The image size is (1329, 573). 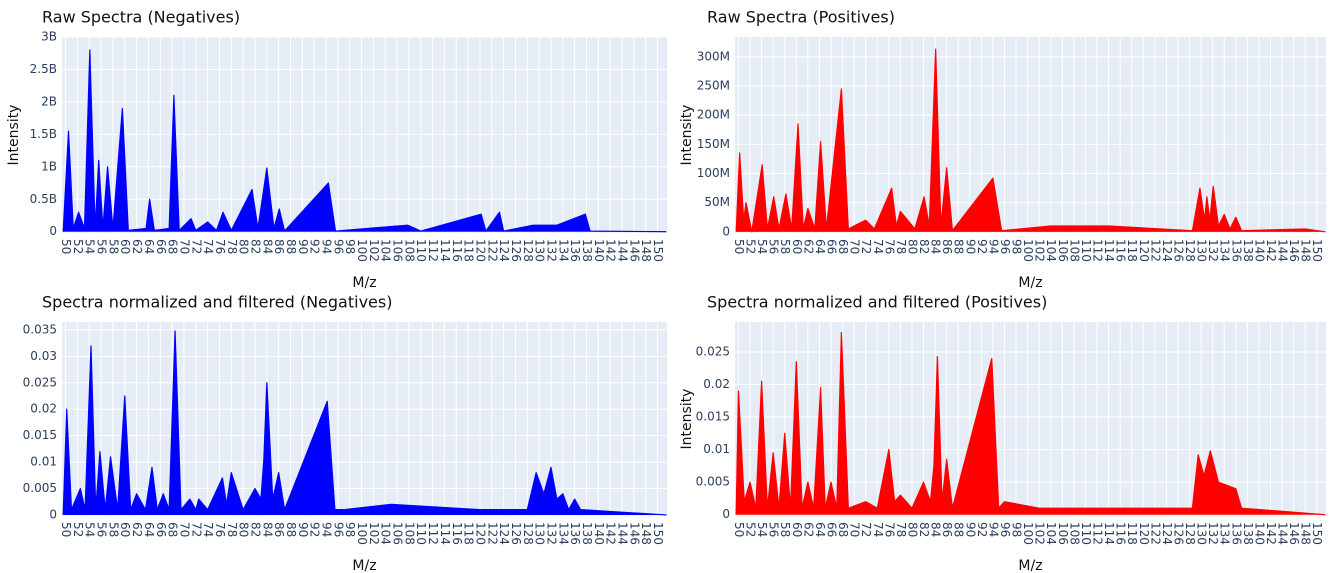 What do you see at coordinates (713, 115) in the screenshot?
I see `y-tick-label: 200M` at bounding box center [713, 115].